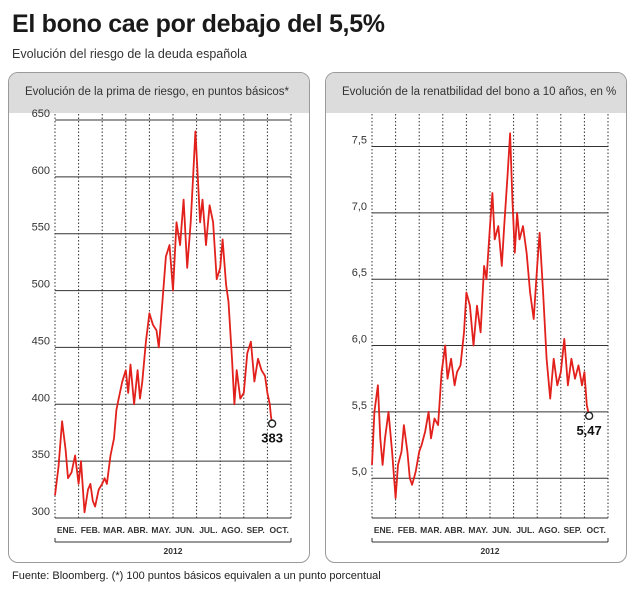  Describe the element at coordinates (359, 273) in the screenshot. I see `y-tick-label: 6,5` at that location.